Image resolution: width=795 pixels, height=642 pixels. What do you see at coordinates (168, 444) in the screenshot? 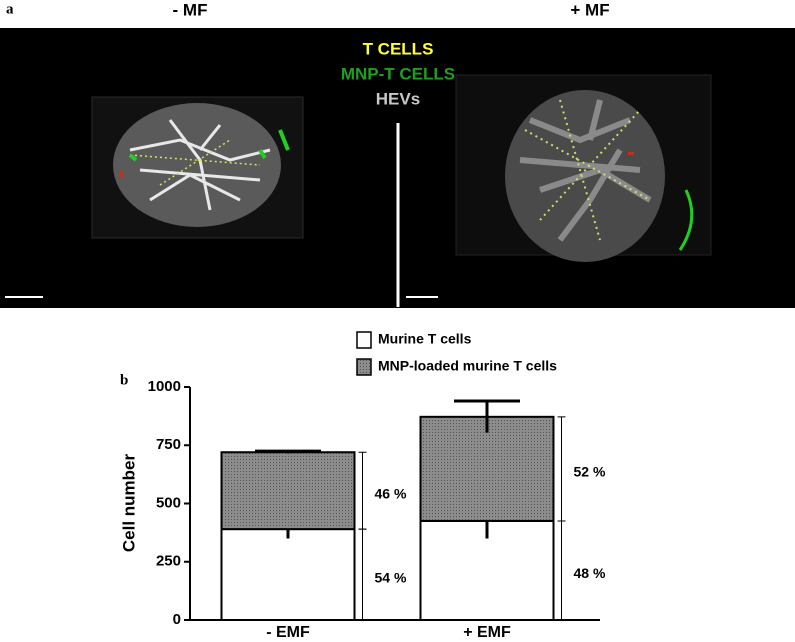
I see `y-tick-label: 750` at bounding box center [168, 444].